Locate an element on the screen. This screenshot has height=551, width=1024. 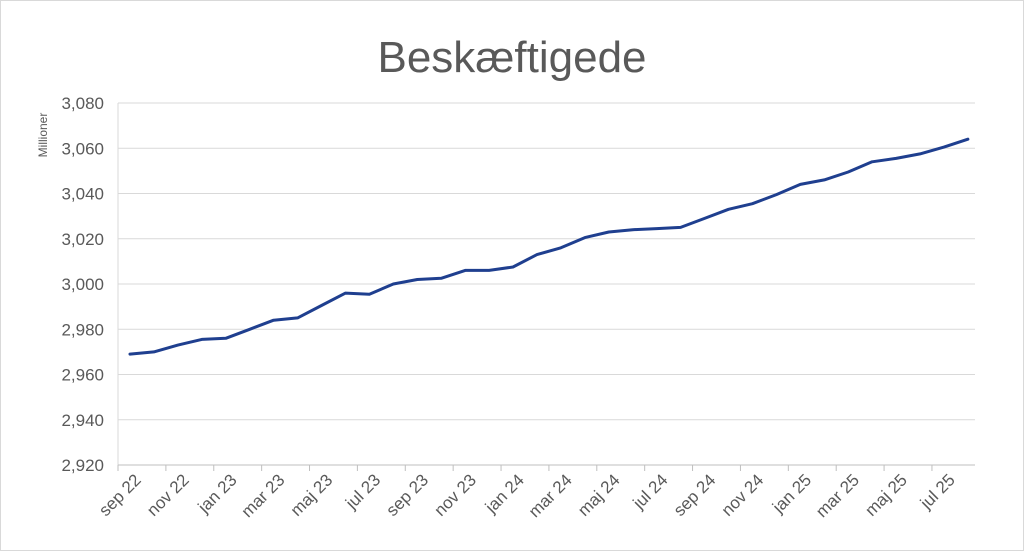
x-tick-label: jul 23 is located at coordinates (362, 491).